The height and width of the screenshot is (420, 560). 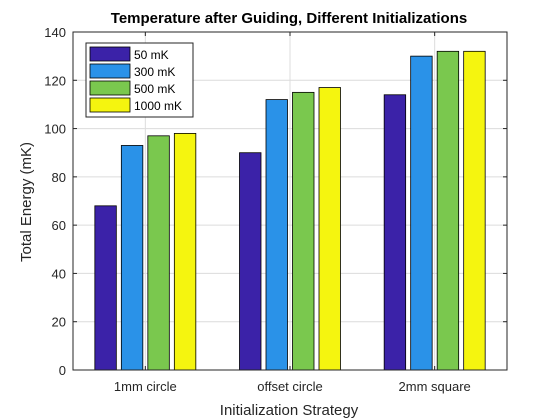 What do you see at coordinates (151, 55) in the screenshot?
I see `legend-label: 50 mK` at bounding box center [151, 55].